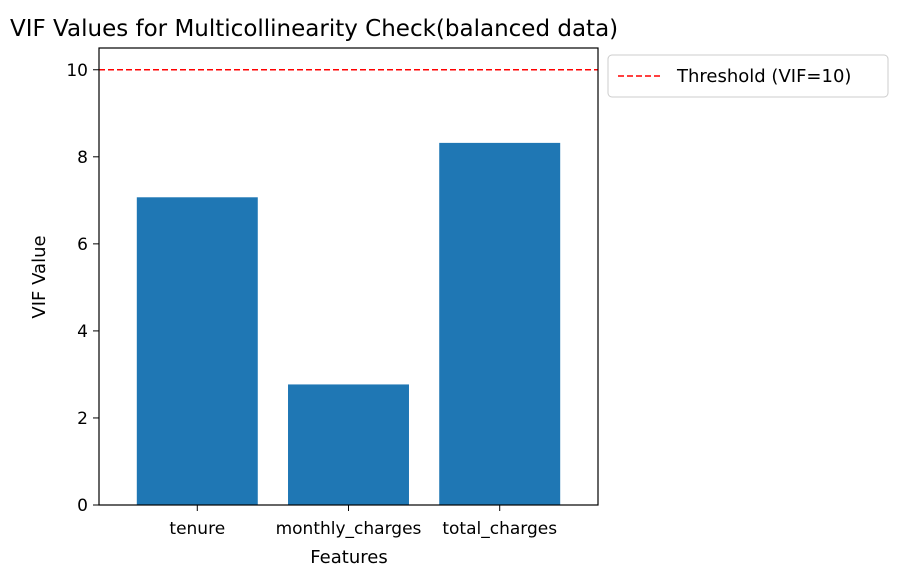 The image size is (919, 577). I want to click on y-tick-label: 2, so click(82, 419).